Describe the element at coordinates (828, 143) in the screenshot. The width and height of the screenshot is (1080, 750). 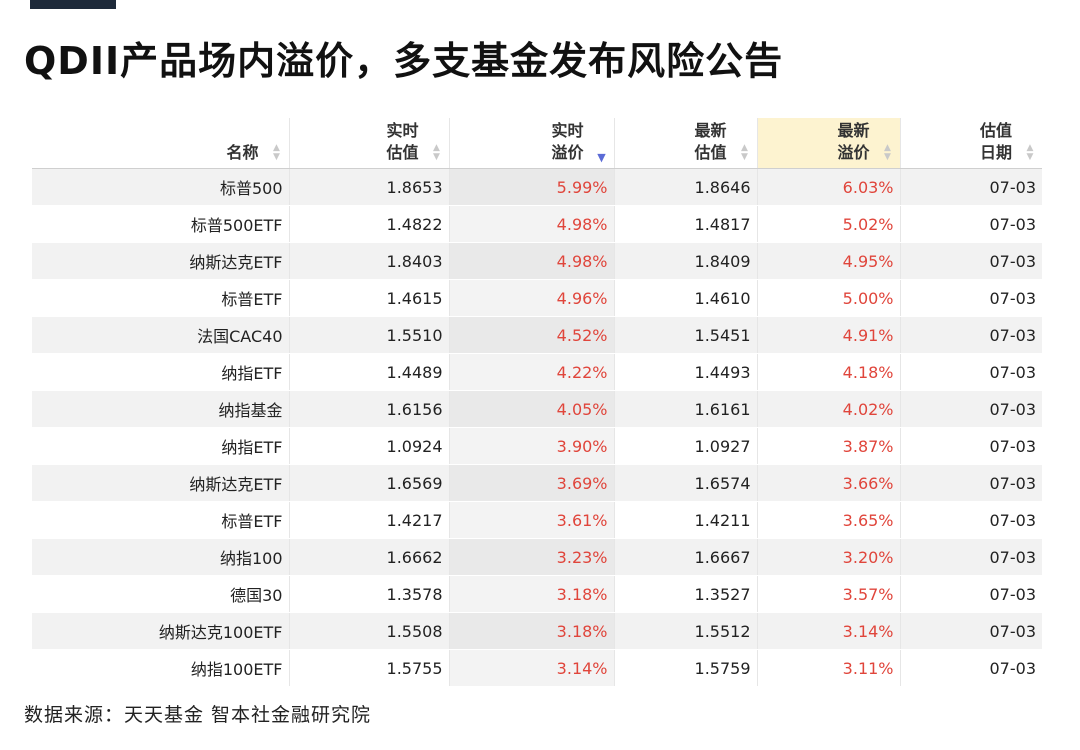
I see `header-latest-premium: 最新 溢价 ▲ ▼` at that location.